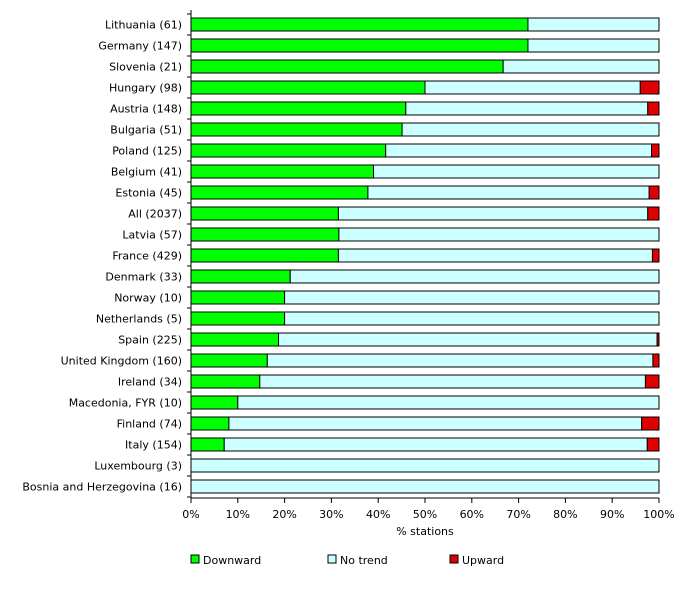  What do you see at coordinates (125, 403) in the screenshot?
I see `category-label: Macedonia, FYR (10)` at bounding box center [125, 403].